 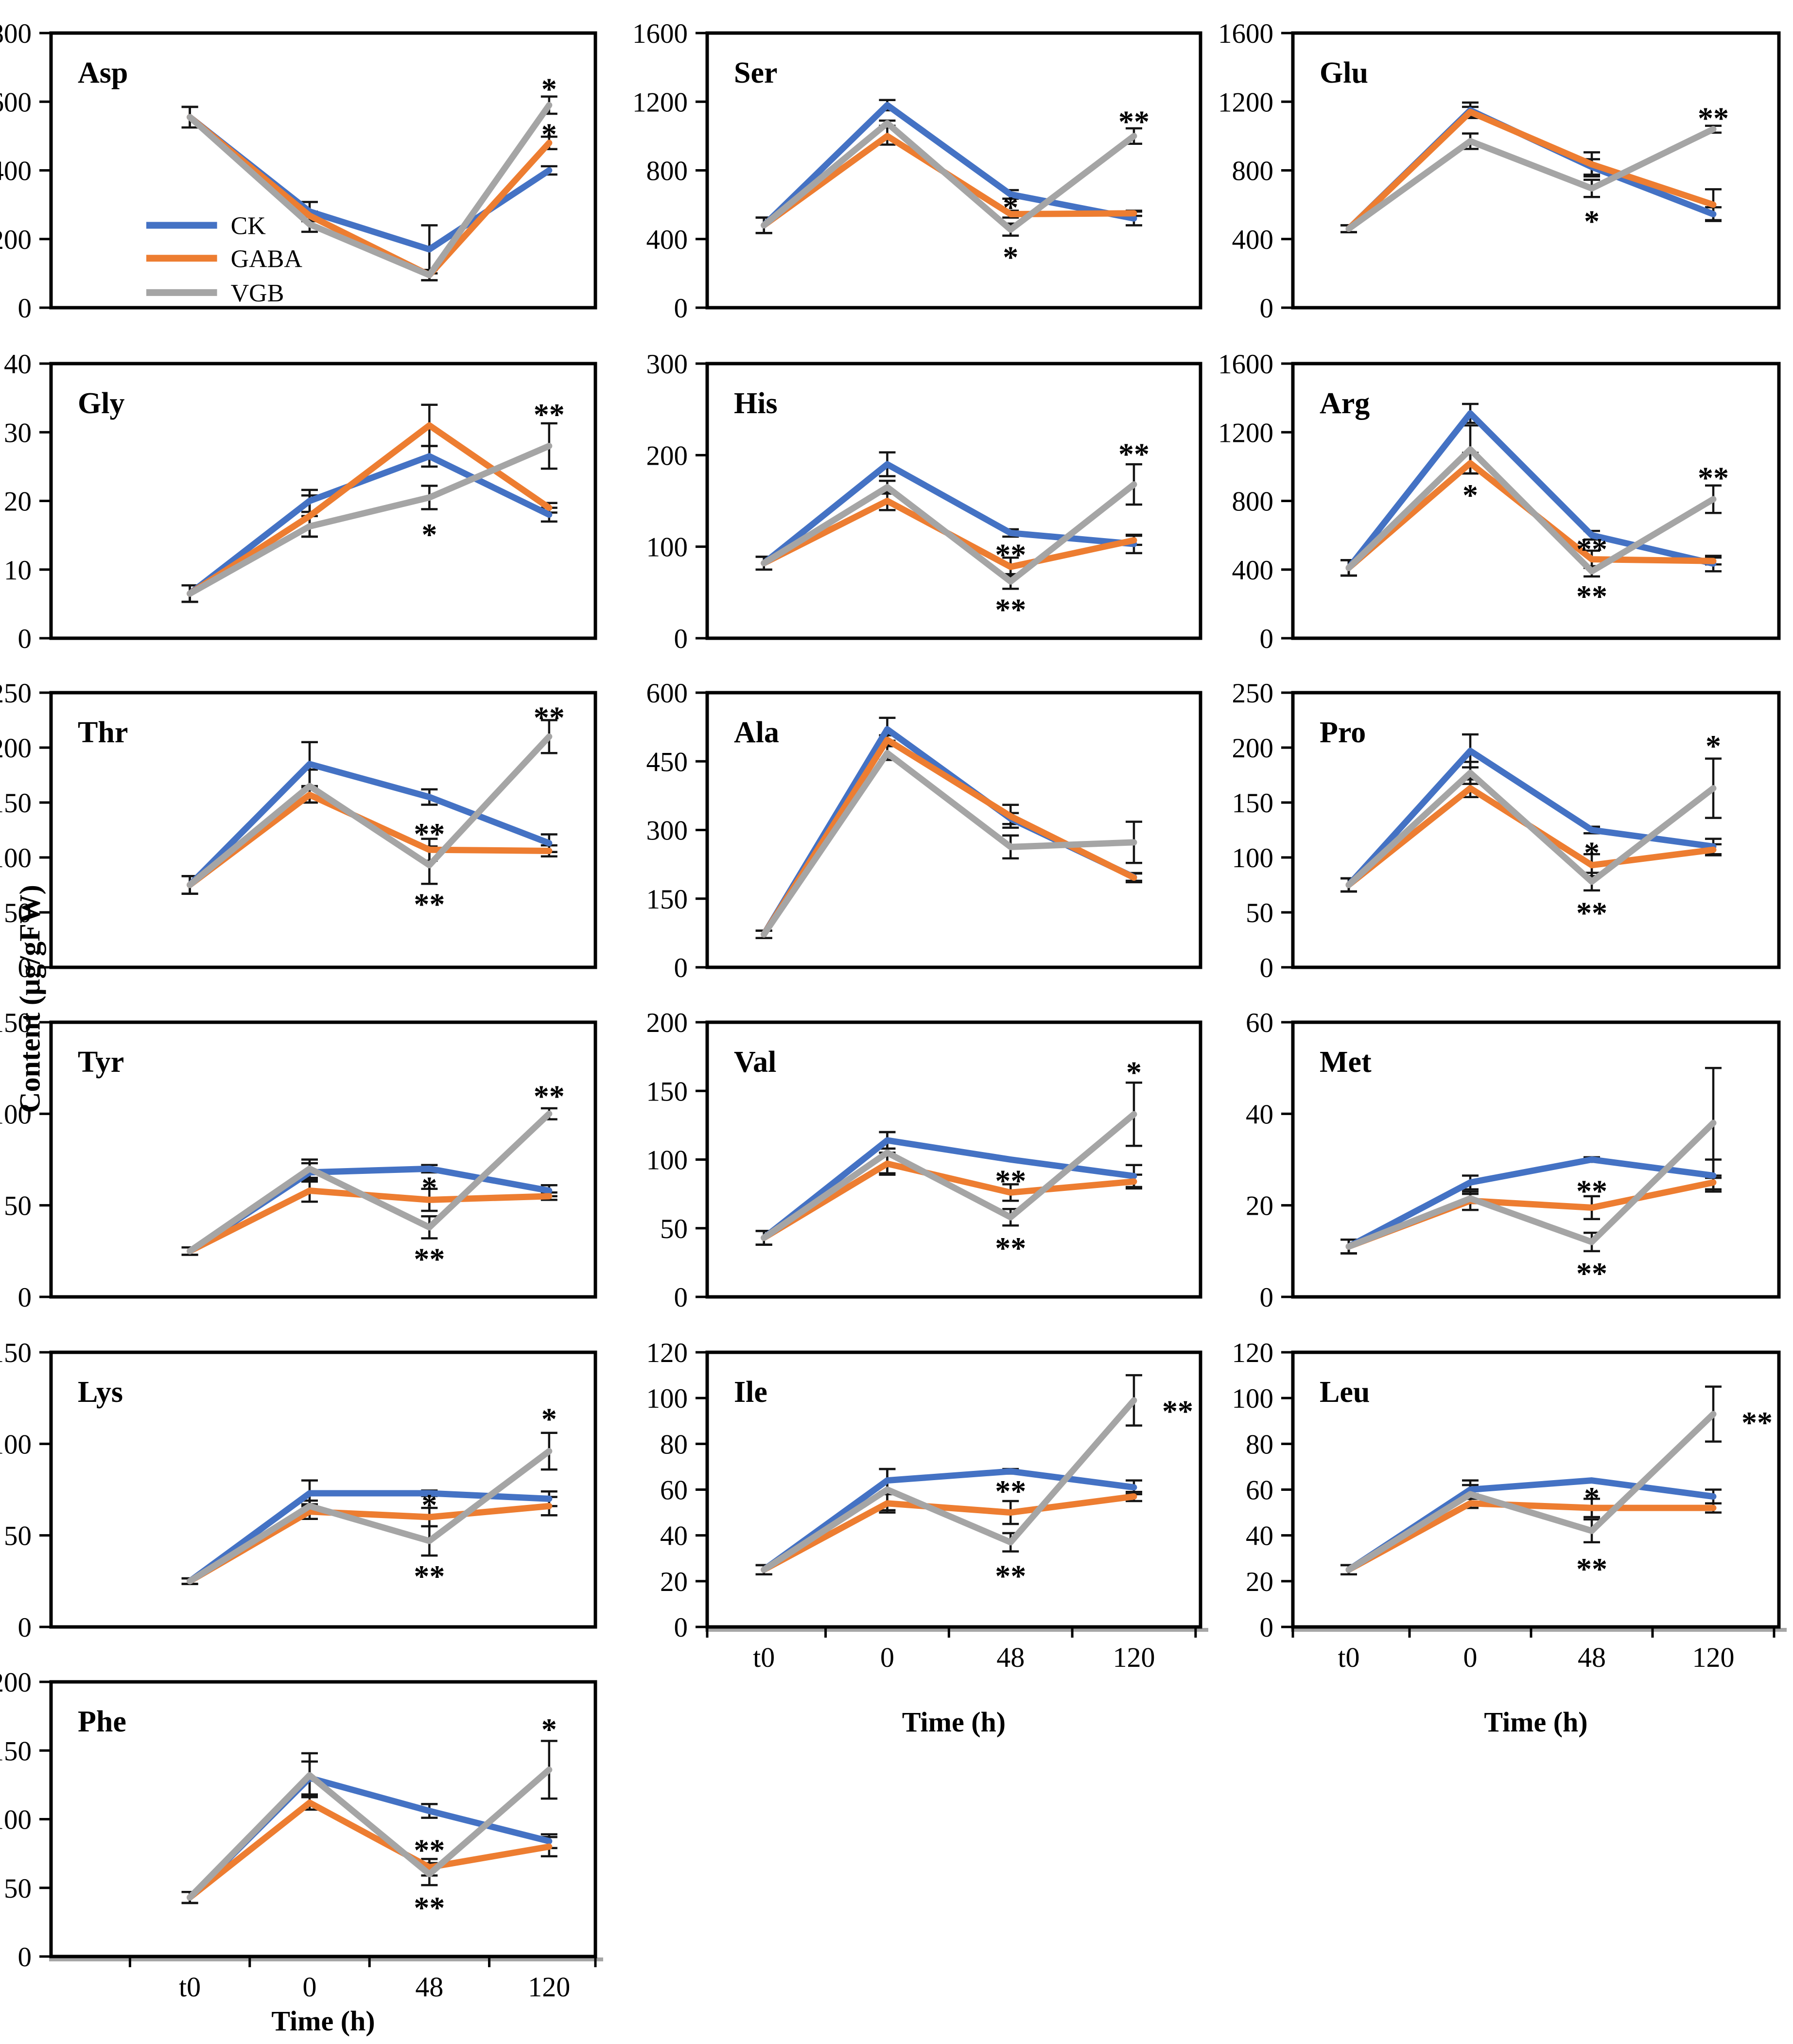 What do you see at coordinates (667, 1353) in the screenshot?
I see `y-tick-label: 120` at bounding box center [667, 1353].